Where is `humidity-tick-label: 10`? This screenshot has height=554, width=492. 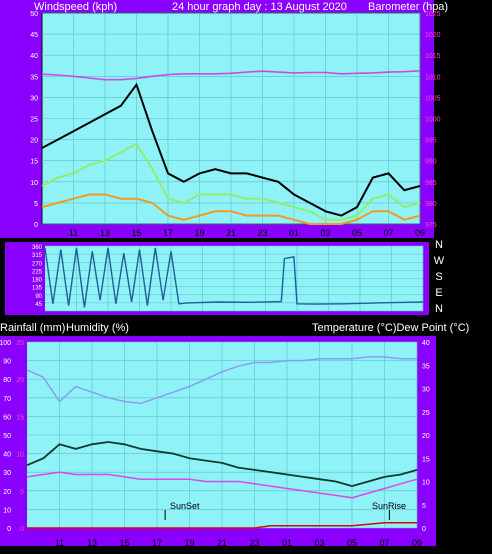 humidity-tick-label: 10 is located at coordinates (7, 510).